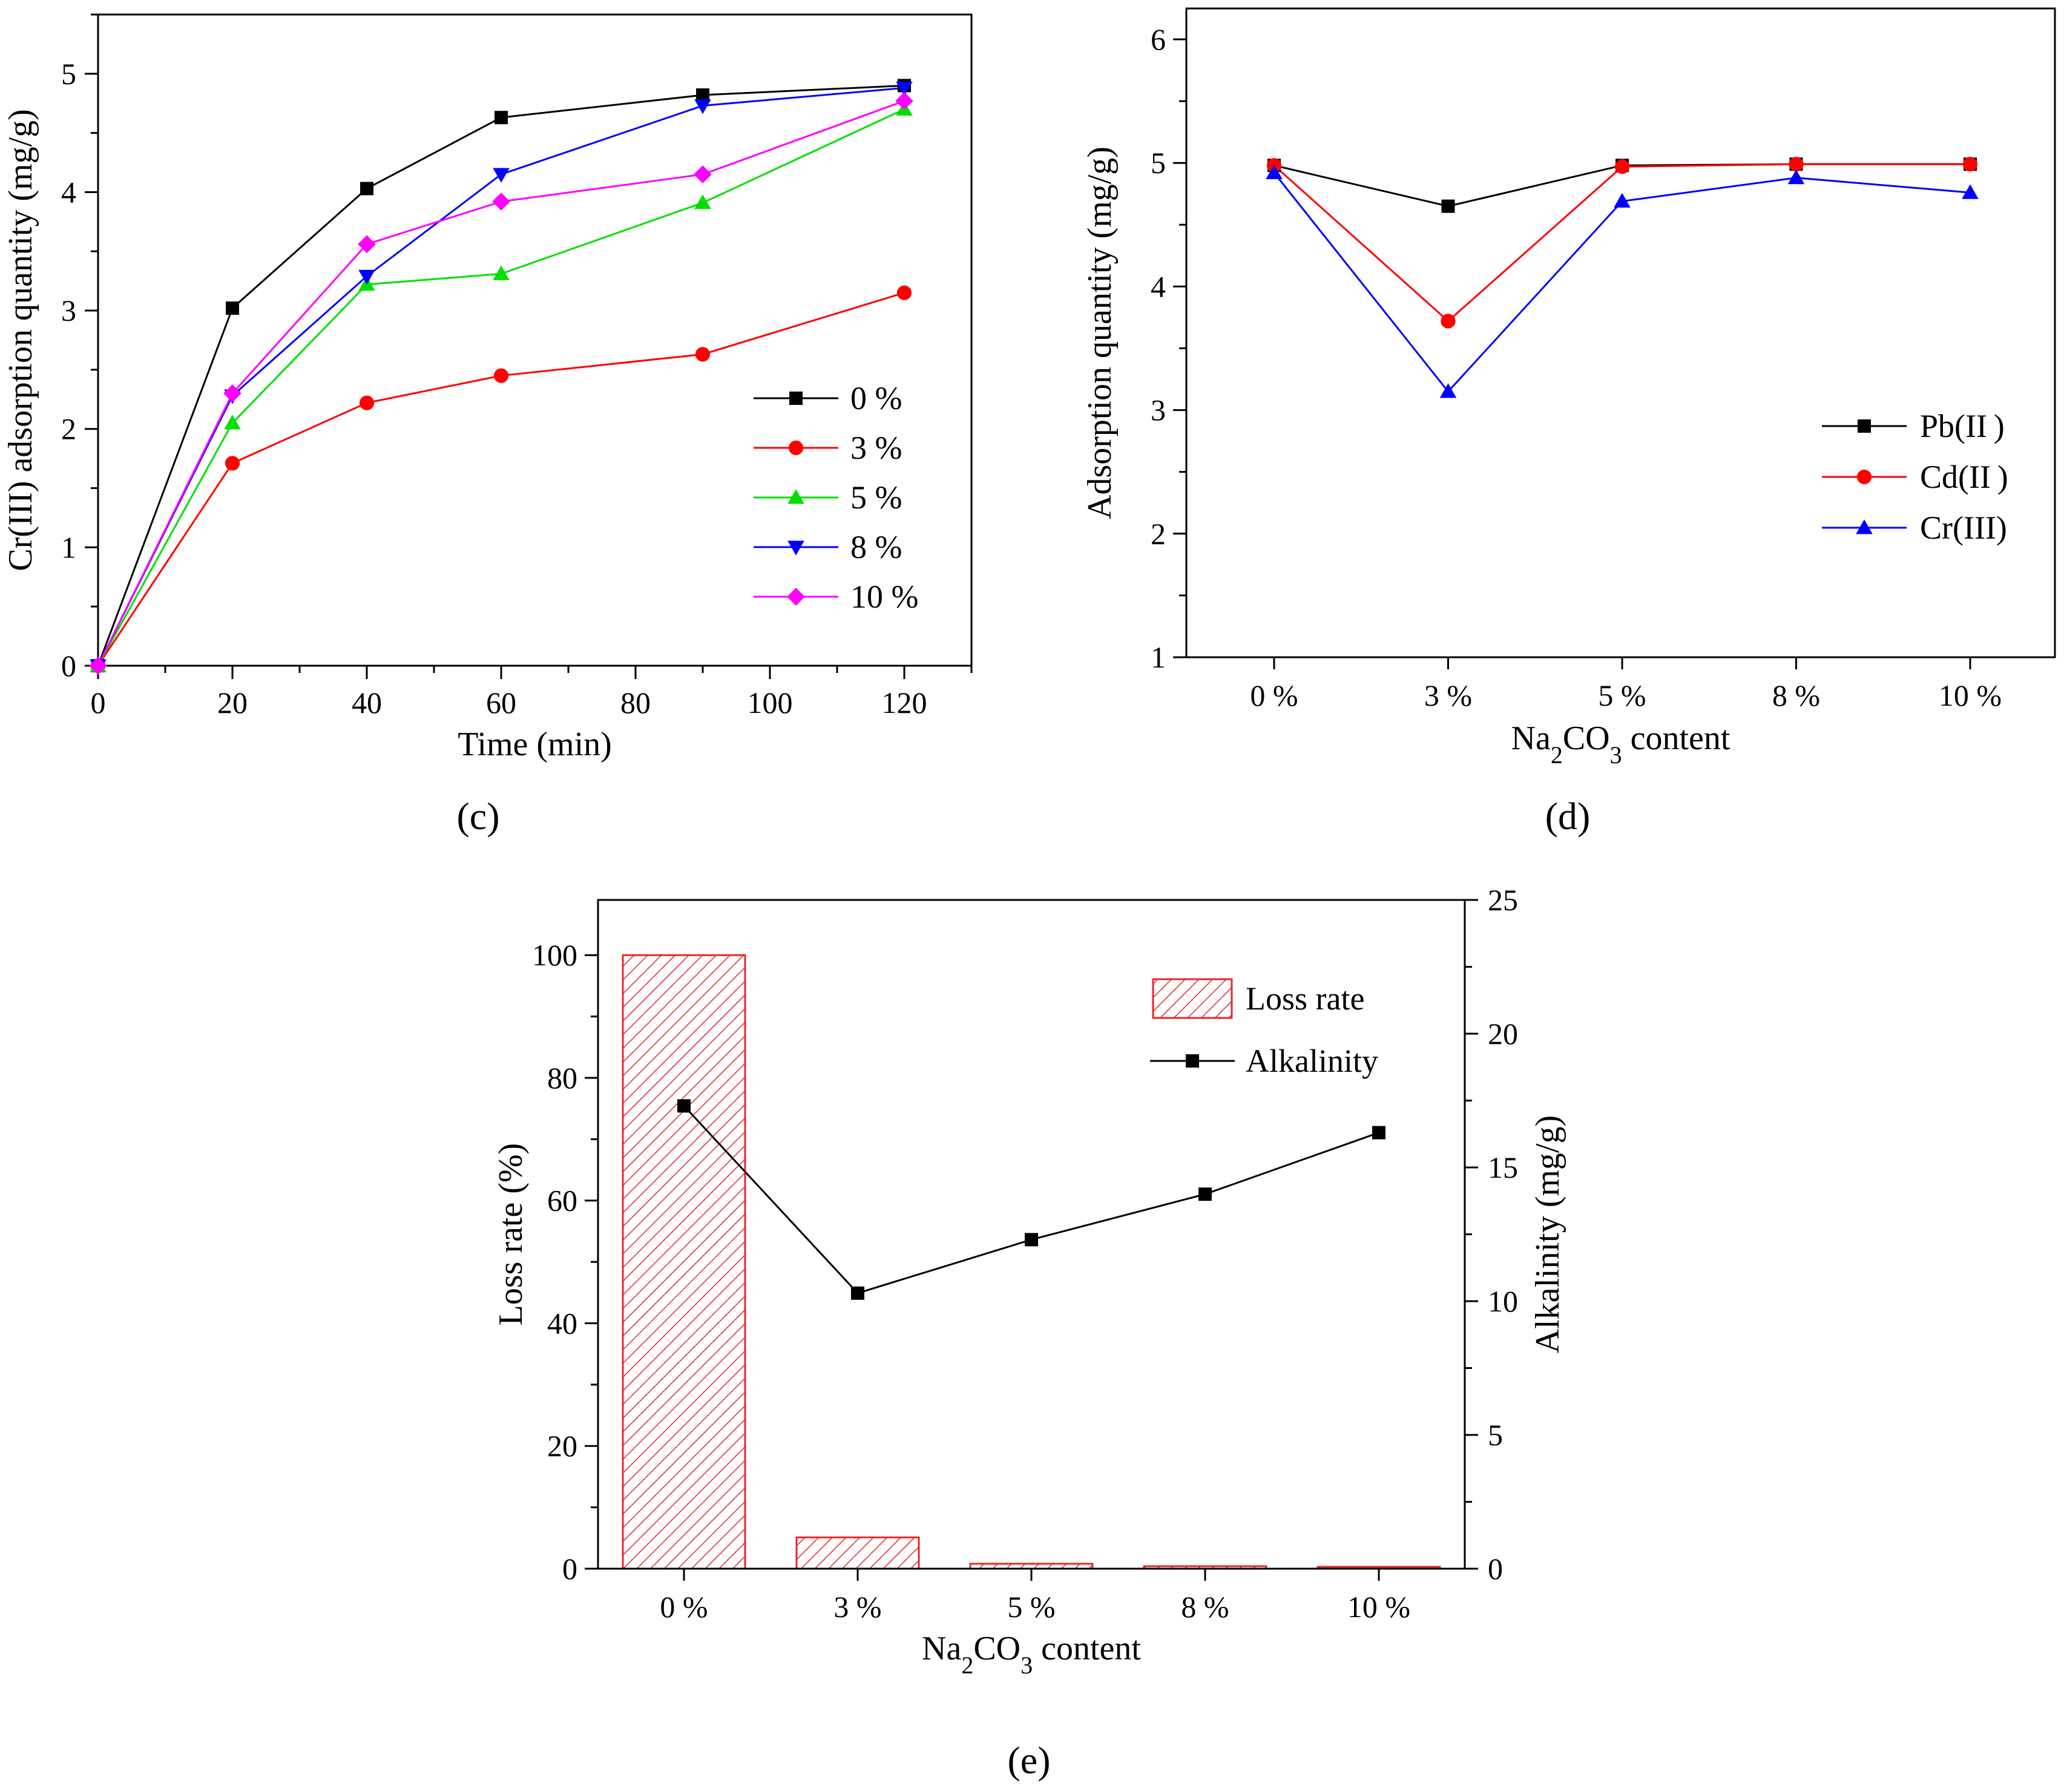  What do you see at coordinates (1495, 1435) in the screenshot?
I see `y2-tick-label: 5` at bounding box center [1495, 1435].